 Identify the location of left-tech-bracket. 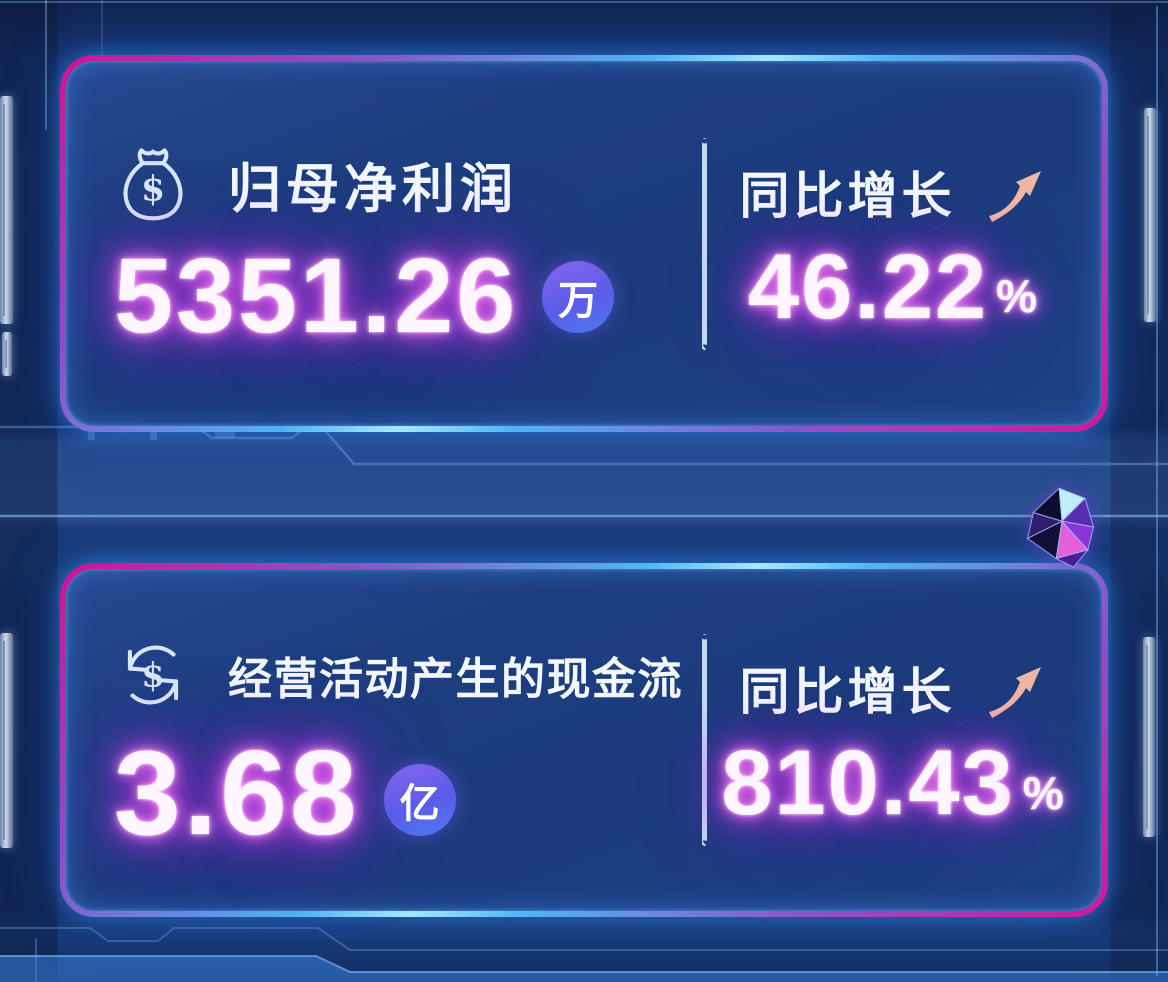
(6, 210).